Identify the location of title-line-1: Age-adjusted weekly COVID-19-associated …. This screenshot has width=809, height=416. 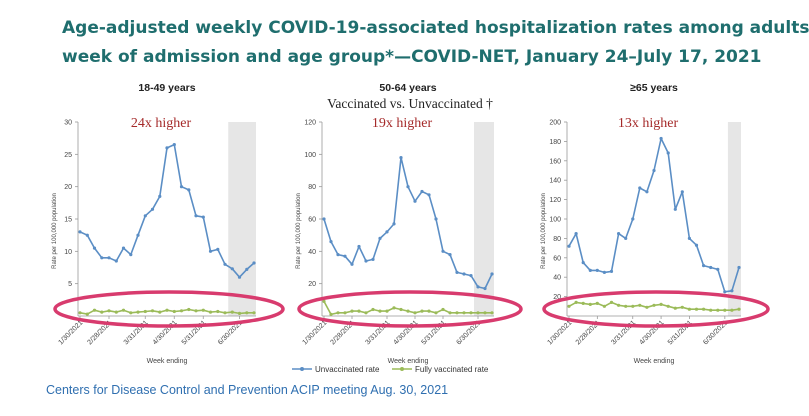
(435, 28).